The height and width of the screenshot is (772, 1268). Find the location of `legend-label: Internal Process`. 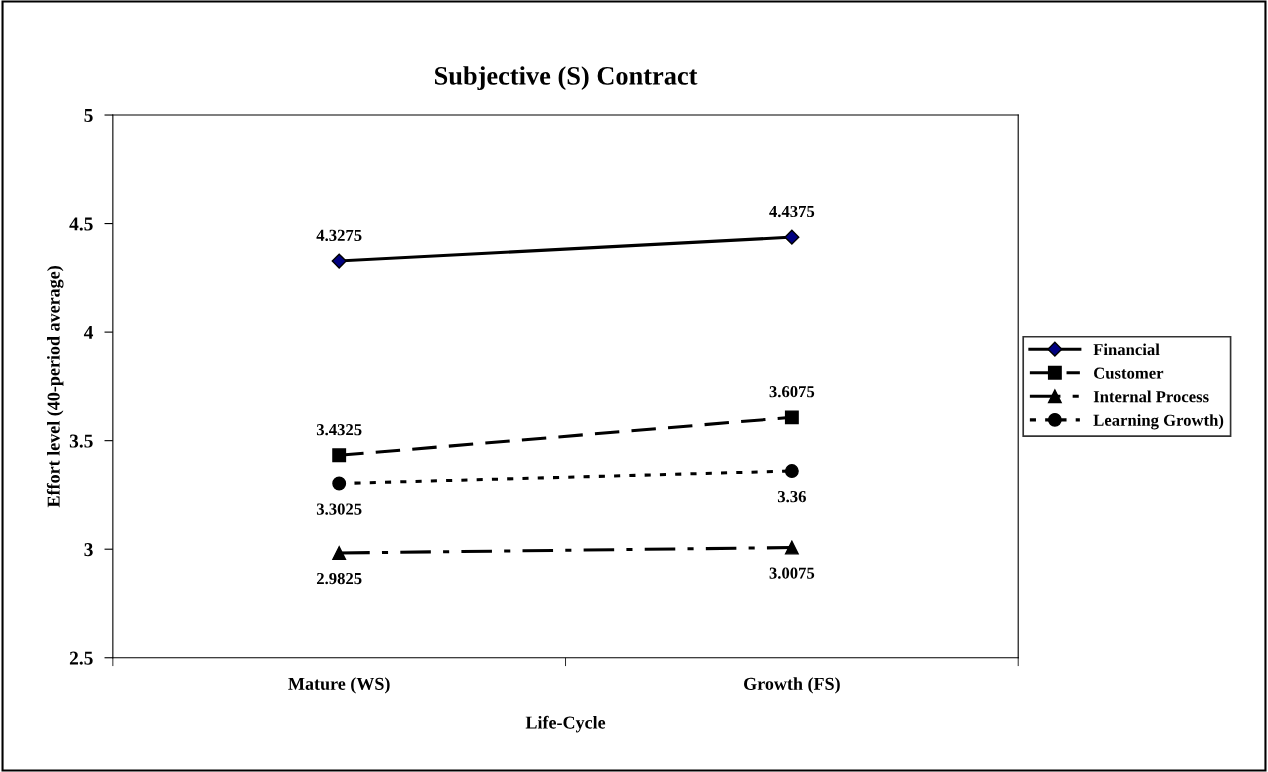

legend-label: Internal Process is located at coordinates (1151, 396).